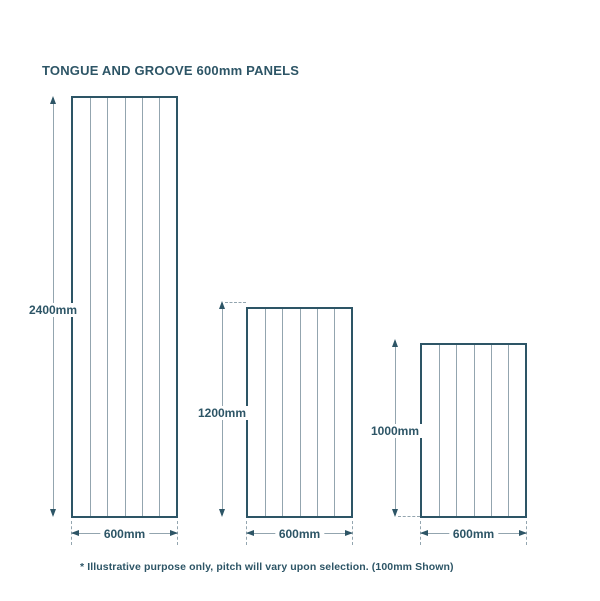 Image resolution: width=600 pixels, height=601 pixels. What do you see at coordinates (171, 70) in the screenshot?
I see `diagram-title: TONGUE AND GROOVE 600mm PANELS` at bounding box center [171, 70].